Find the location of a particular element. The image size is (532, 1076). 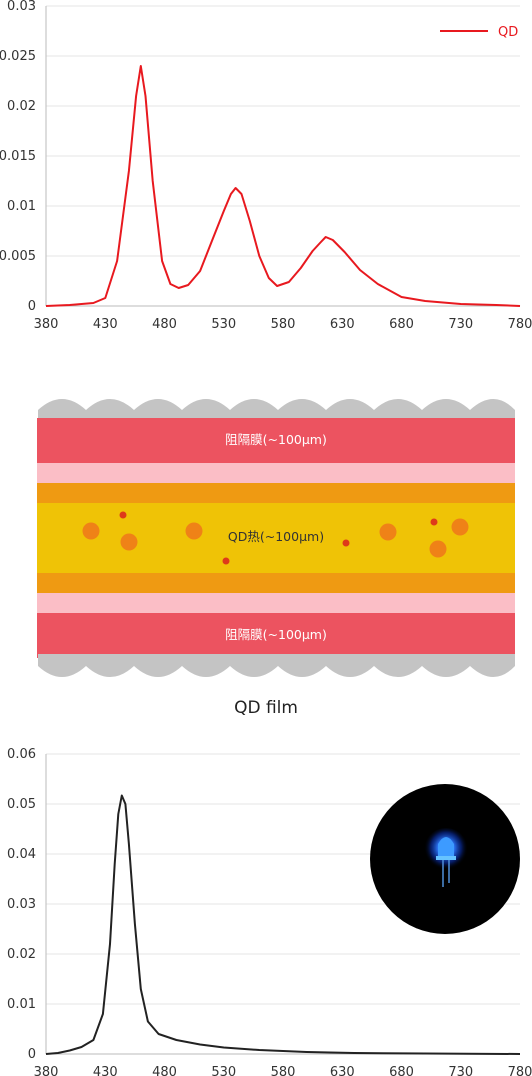

led-base-icon is located at coordinates (446, 858).